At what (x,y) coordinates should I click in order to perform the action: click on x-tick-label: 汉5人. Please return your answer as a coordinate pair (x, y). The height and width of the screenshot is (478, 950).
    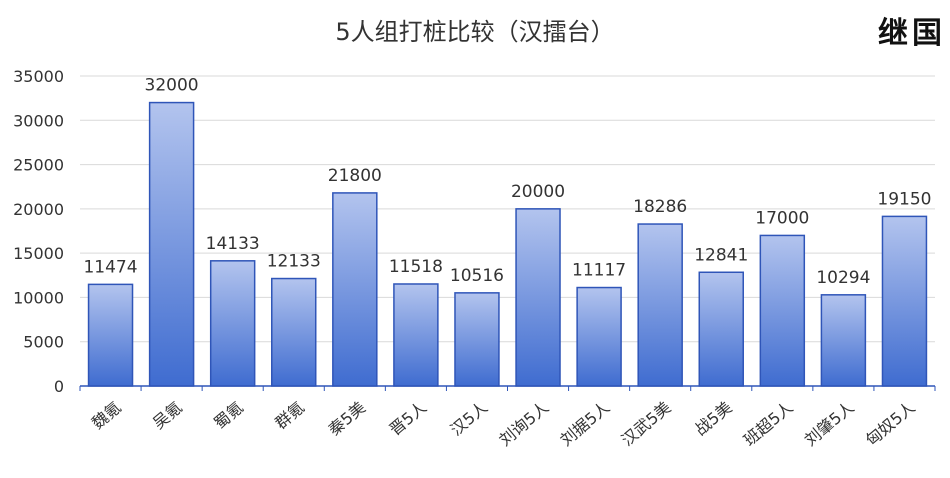
    Looking at the image, I should click on (469, 419).